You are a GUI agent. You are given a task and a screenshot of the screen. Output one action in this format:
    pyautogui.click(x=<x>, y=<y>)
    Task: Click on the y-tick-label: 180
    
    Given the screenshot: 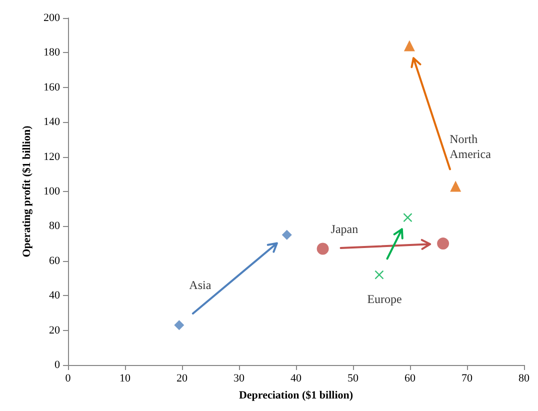 What is the action you would take?
    pyautogui.click(x=52, y=52)
    